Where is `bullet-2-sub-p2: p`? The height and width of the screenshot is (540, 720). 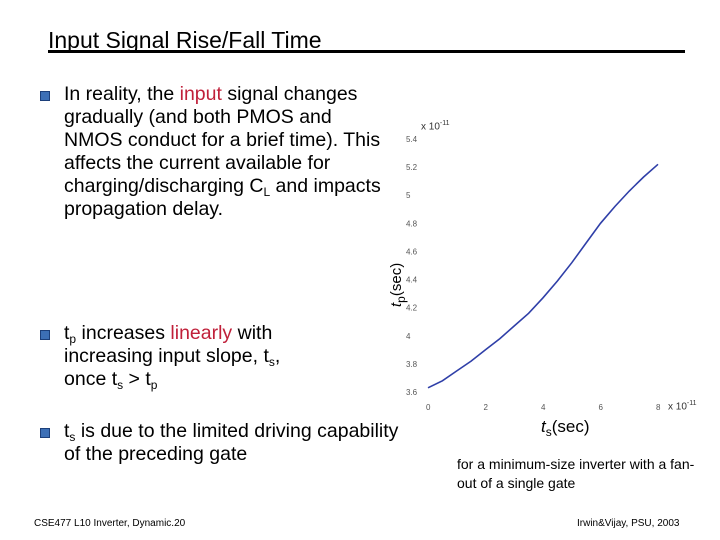
bullet-2-sub-p2: p is located at coordinates (154, 385).